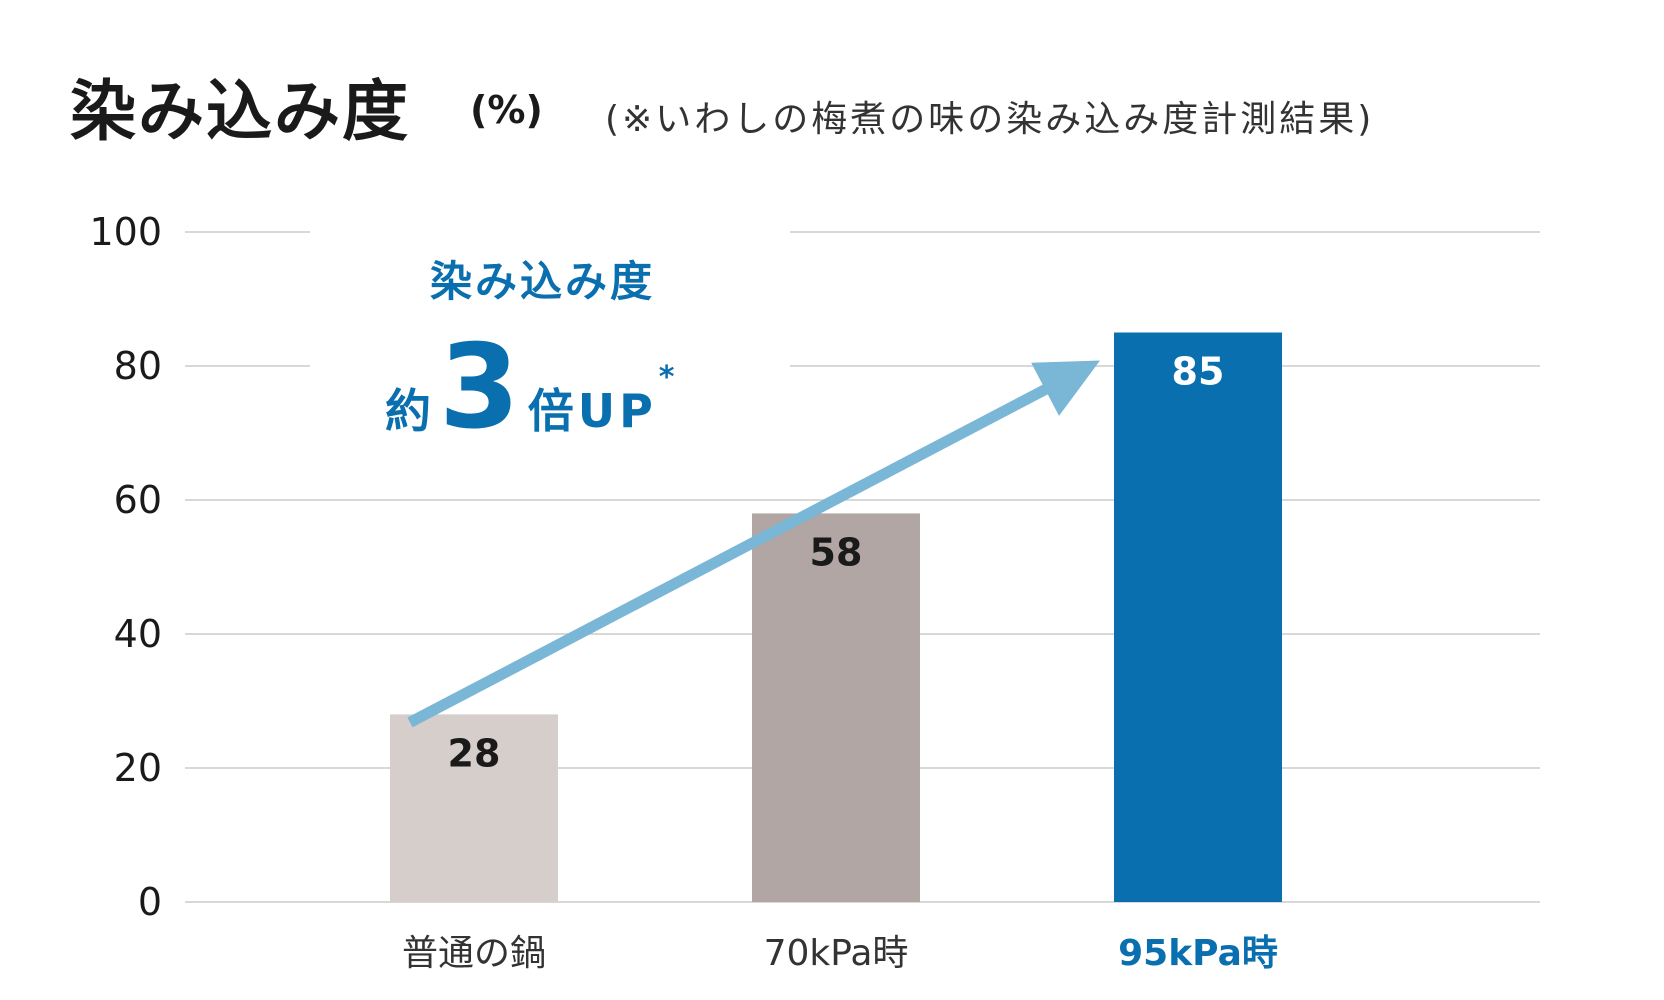 Image resolution: width=1664 pixels, height=1000 pixels. What do you see at coordinates (592, 411) in the screenshot?
I see `callout-suffix: 倍UP` at bounding box center [592, 411].